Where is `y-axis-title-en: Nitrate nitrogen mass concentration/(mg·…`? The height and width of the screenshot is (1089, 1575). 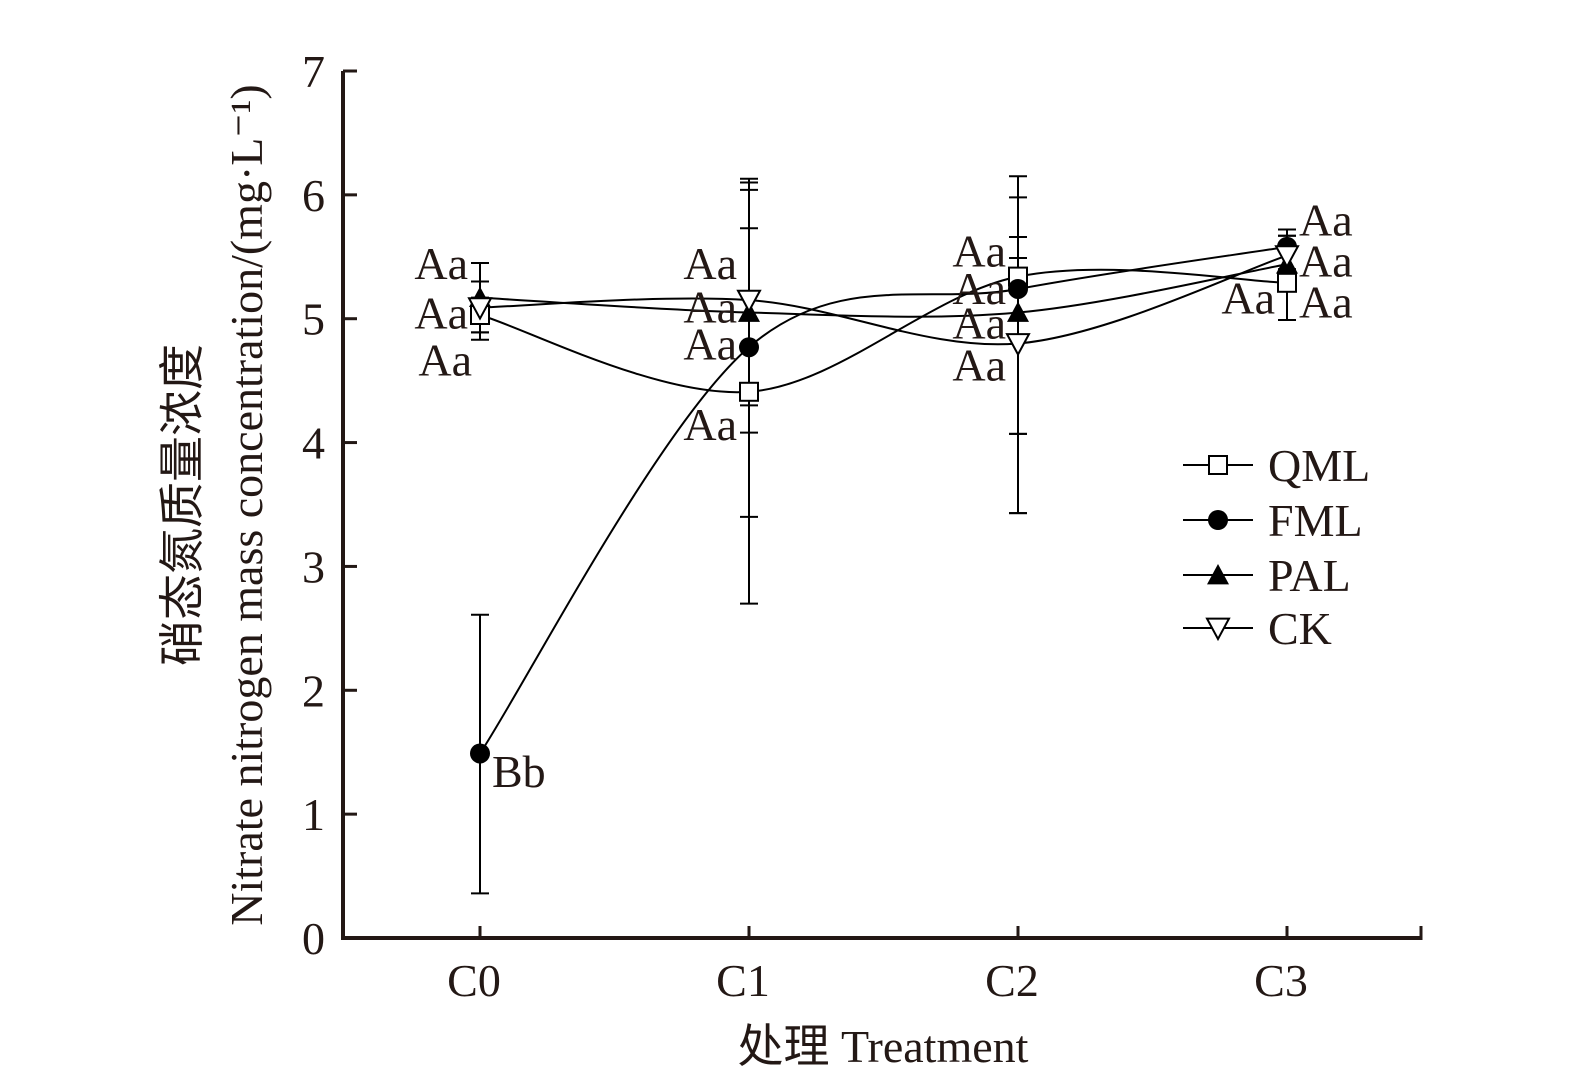
y-axis-title-en: Nitrate nitrogen mass concentration/(mg·… is located at coordinates (246, 505).